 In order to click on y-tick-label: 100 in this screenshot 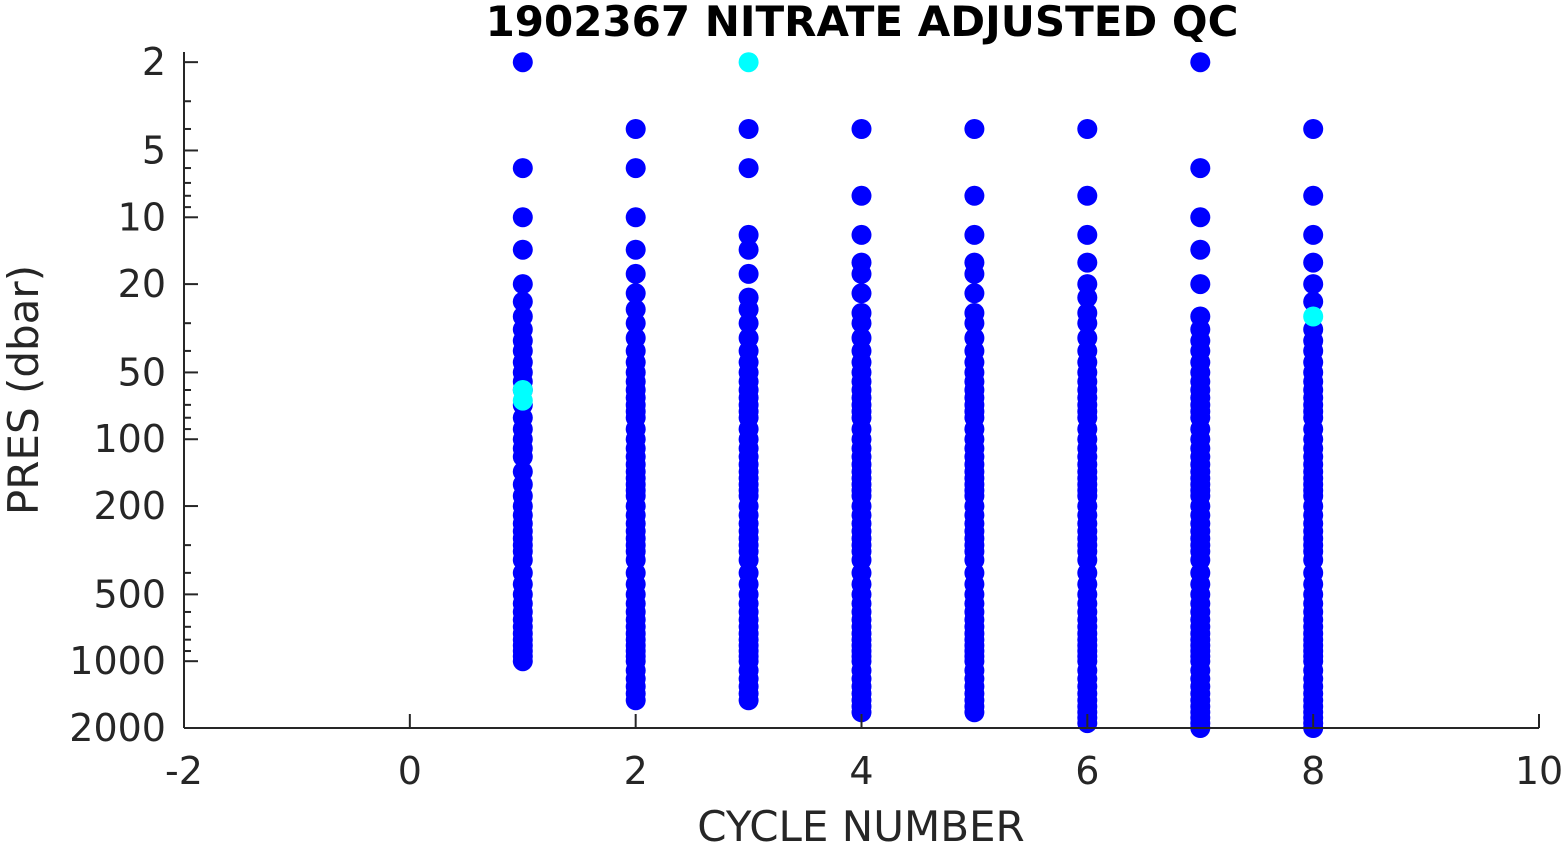, I will do `click(129, 439)`.